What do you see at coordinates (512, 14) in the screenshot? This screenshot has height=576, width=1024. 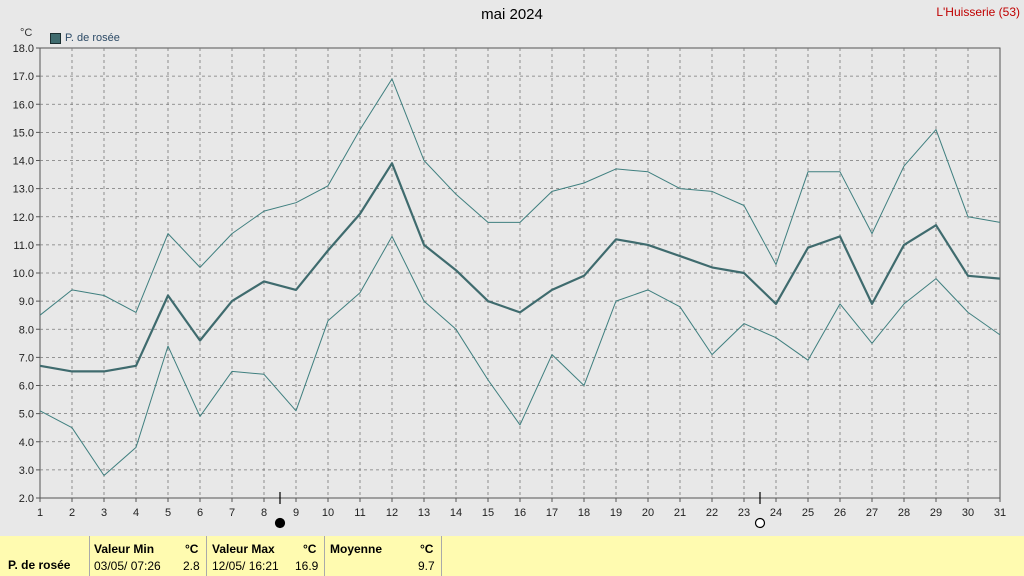 I see `chart-title: mai 2024` at bounding box center [512, 14].